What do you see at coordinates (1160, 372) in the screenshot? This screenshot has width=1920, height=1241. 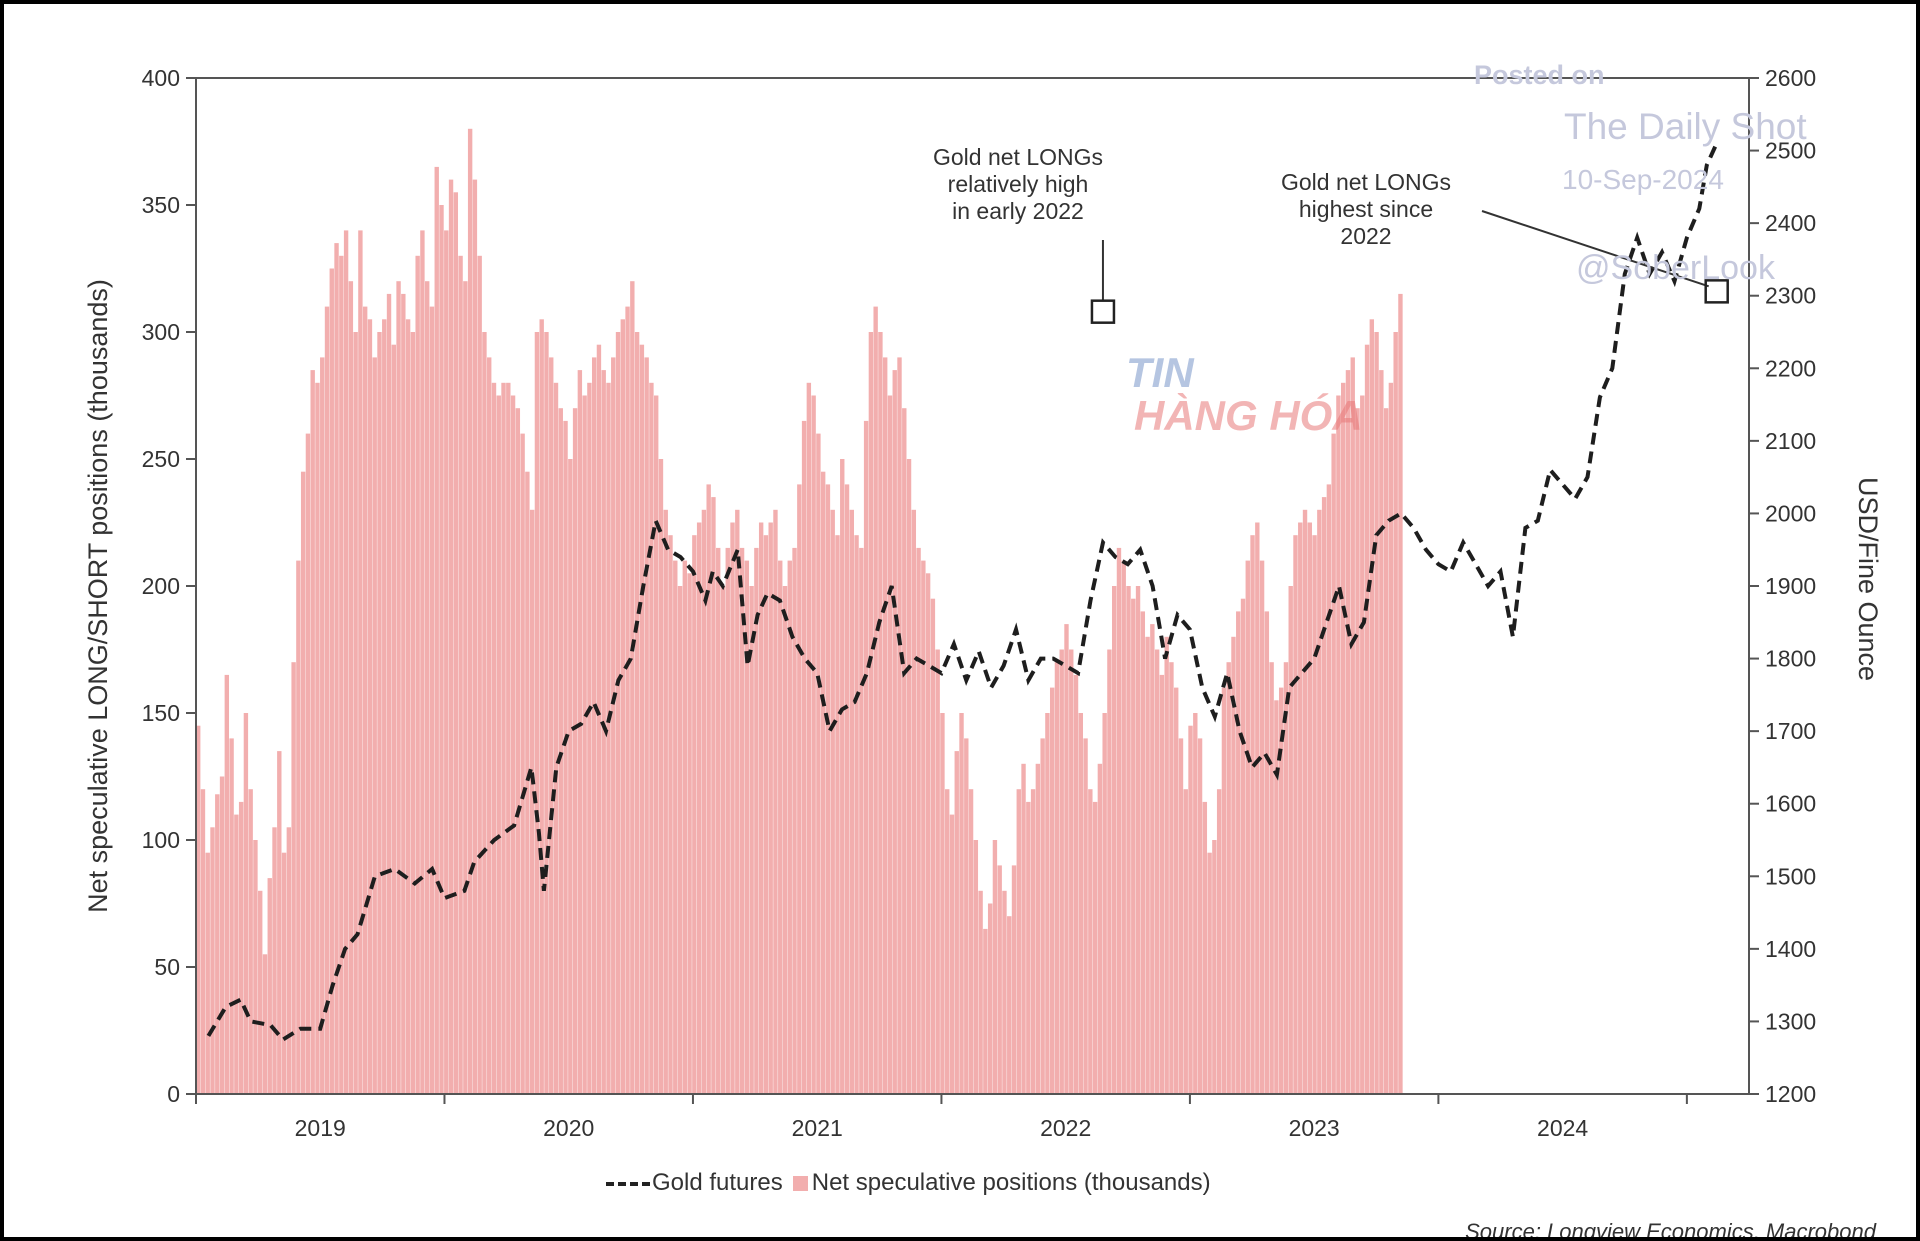 I see `logo-line-1: TIN` at bounding box center [1160, 372].